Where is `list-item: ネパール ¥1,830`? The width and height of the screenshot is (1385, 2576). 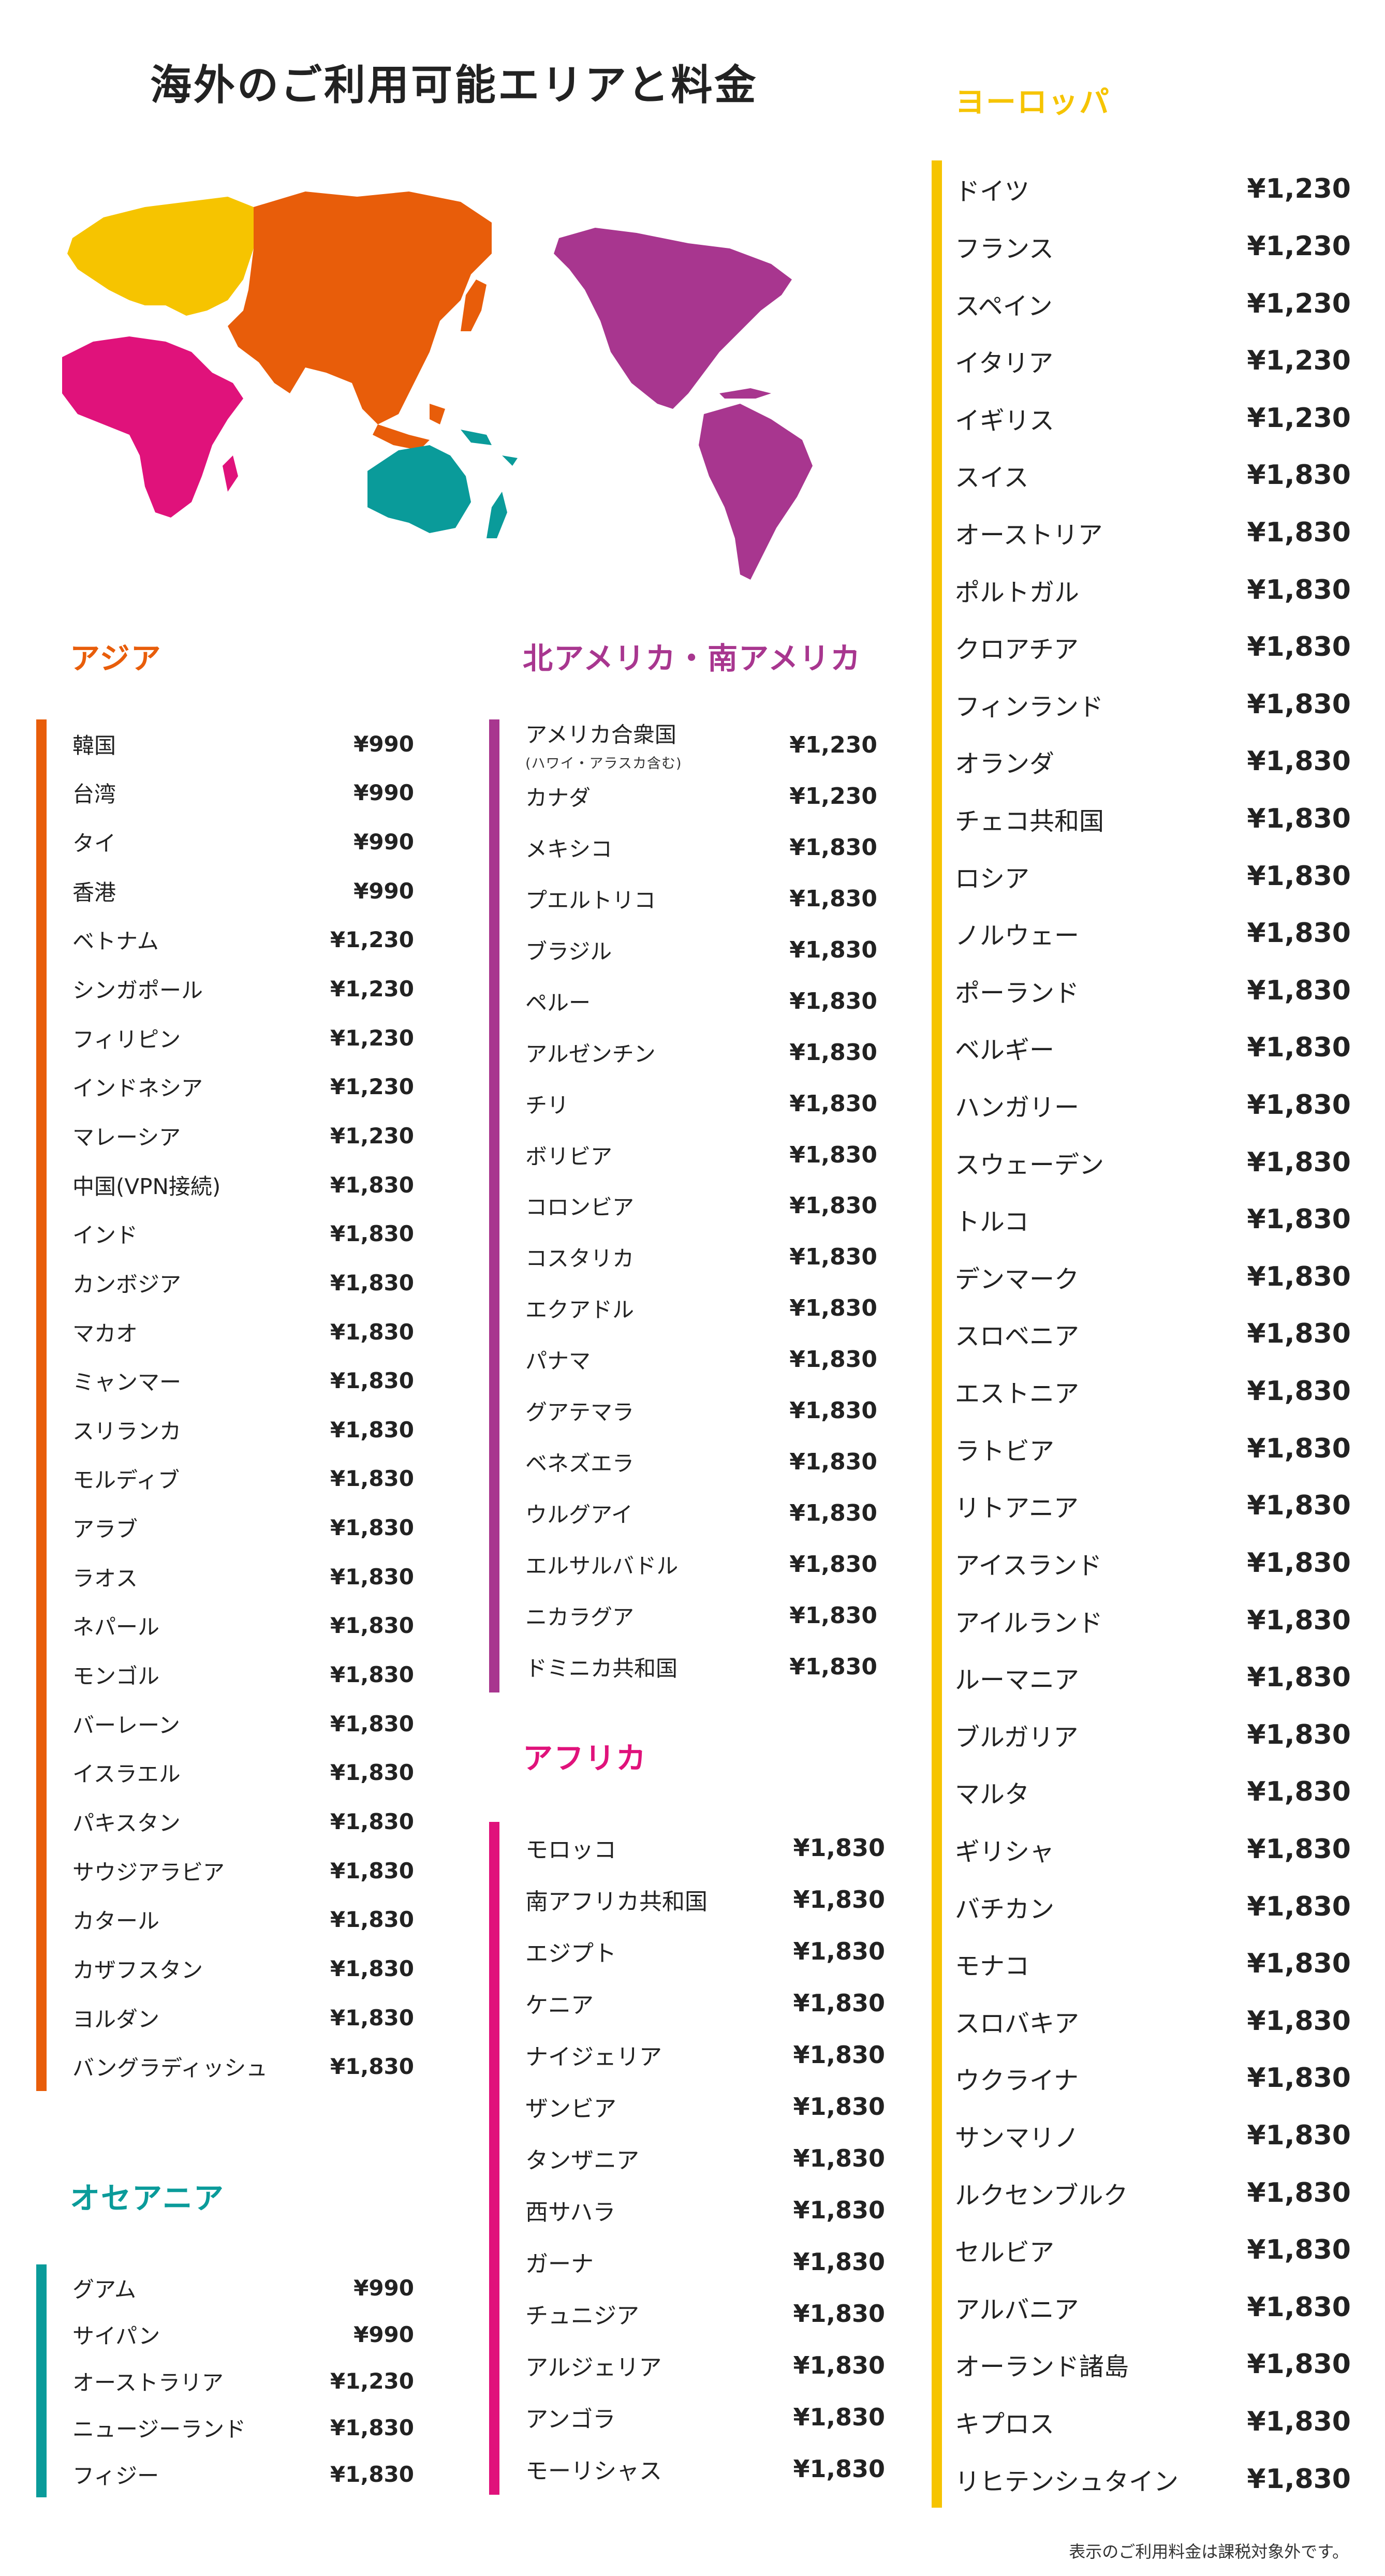
list-item: ネパール ¥1,830 is located at coordinates (225, 1626).